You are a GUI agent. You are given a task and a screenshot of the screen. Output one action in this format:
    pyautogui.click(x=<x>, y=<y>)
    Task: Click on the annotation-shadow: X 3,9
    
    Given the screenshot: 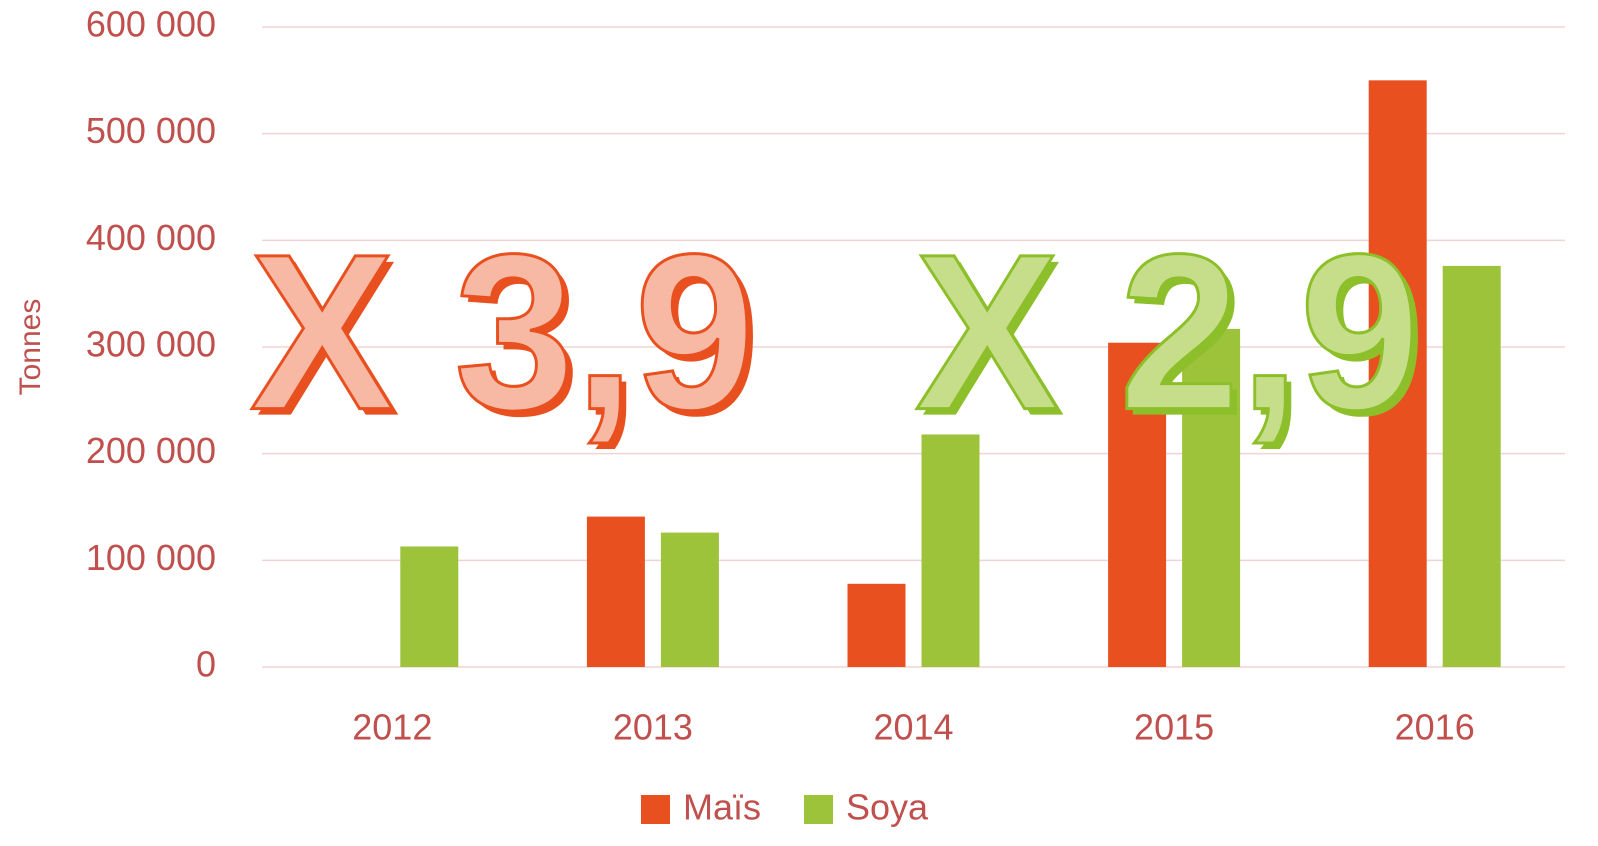 What is the action you would take?
    pyautogui.click(x=508, y=339)
    